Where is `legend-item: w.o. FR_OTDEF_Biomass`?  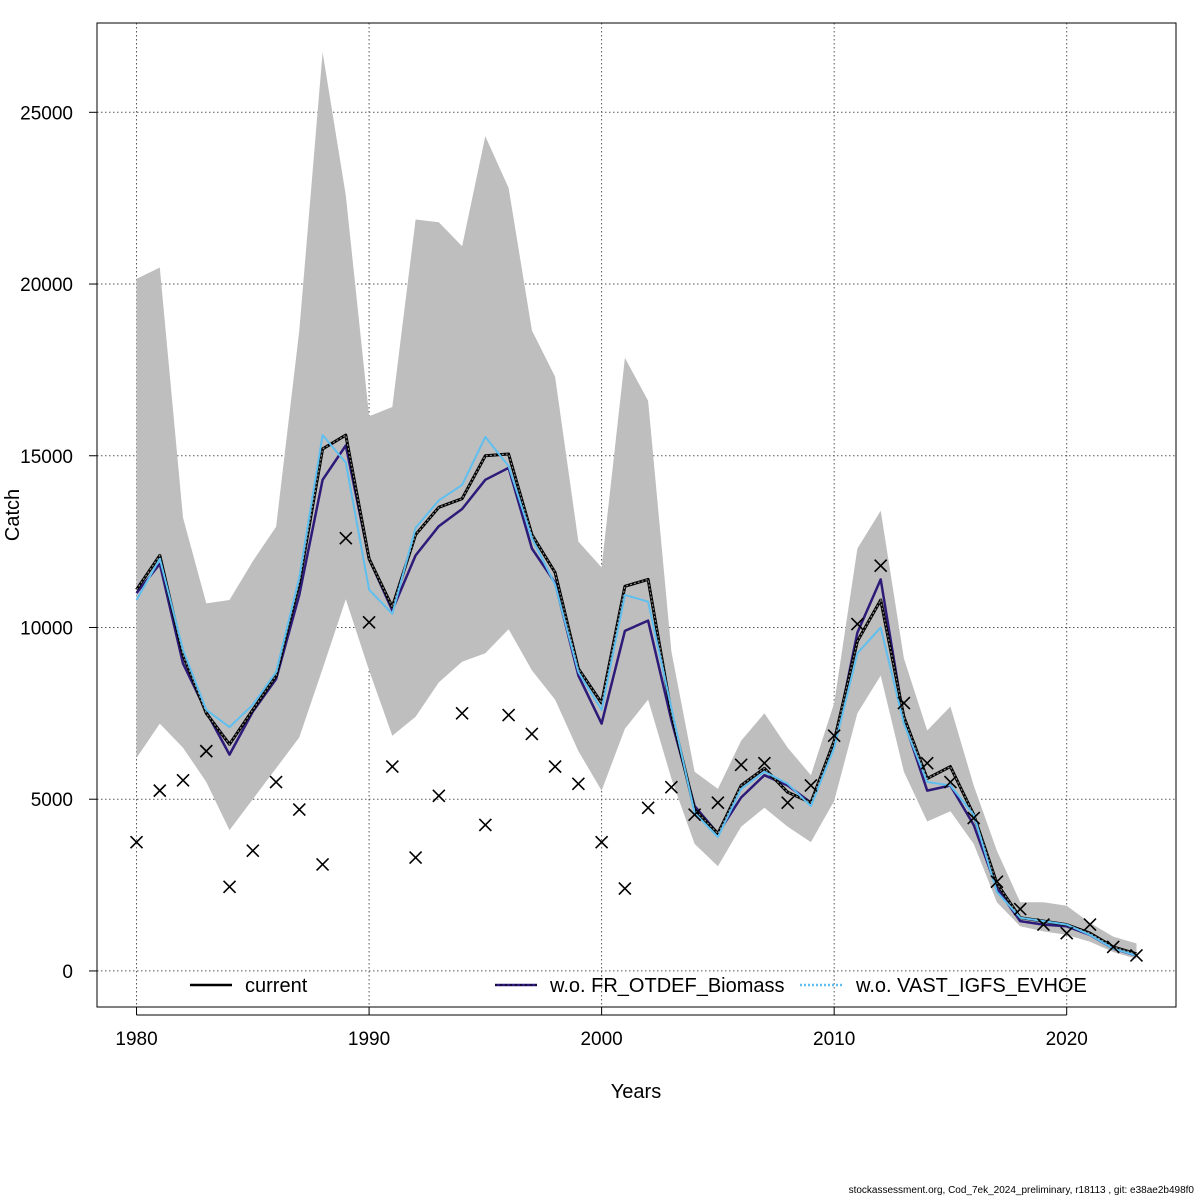 legend-item: w.o. FR_OTDEF_Biomass is located at coordinates (640, 986).